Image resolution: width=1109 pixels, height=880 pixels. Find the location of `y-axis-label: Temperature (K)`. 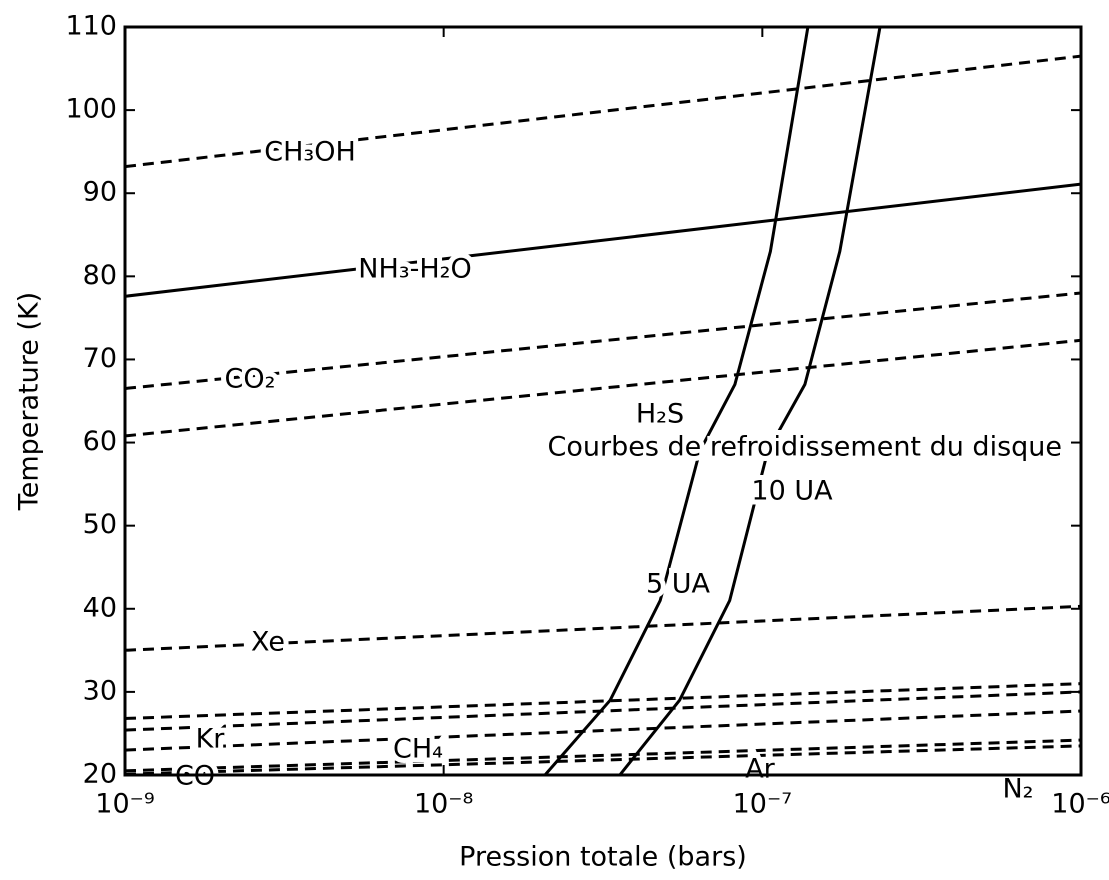

y-axis-label: Temperature (K) is located at coordinates (29, 401).